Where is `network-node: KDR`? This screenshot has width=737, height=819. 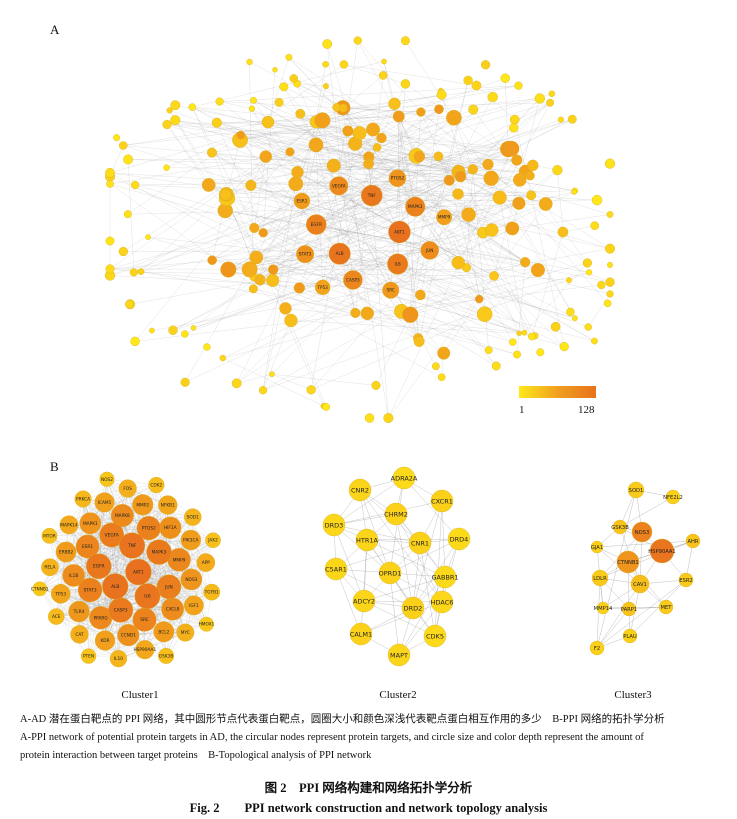 network-node: KDR is located at coordinates (105, 640).